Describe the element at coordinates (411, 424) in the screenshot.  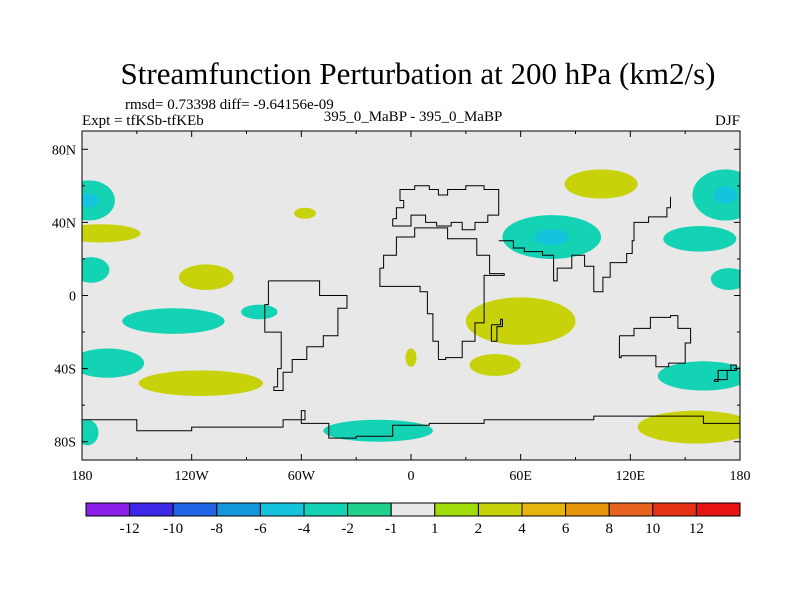
I see `coastline-antarctica-coast` at that location.